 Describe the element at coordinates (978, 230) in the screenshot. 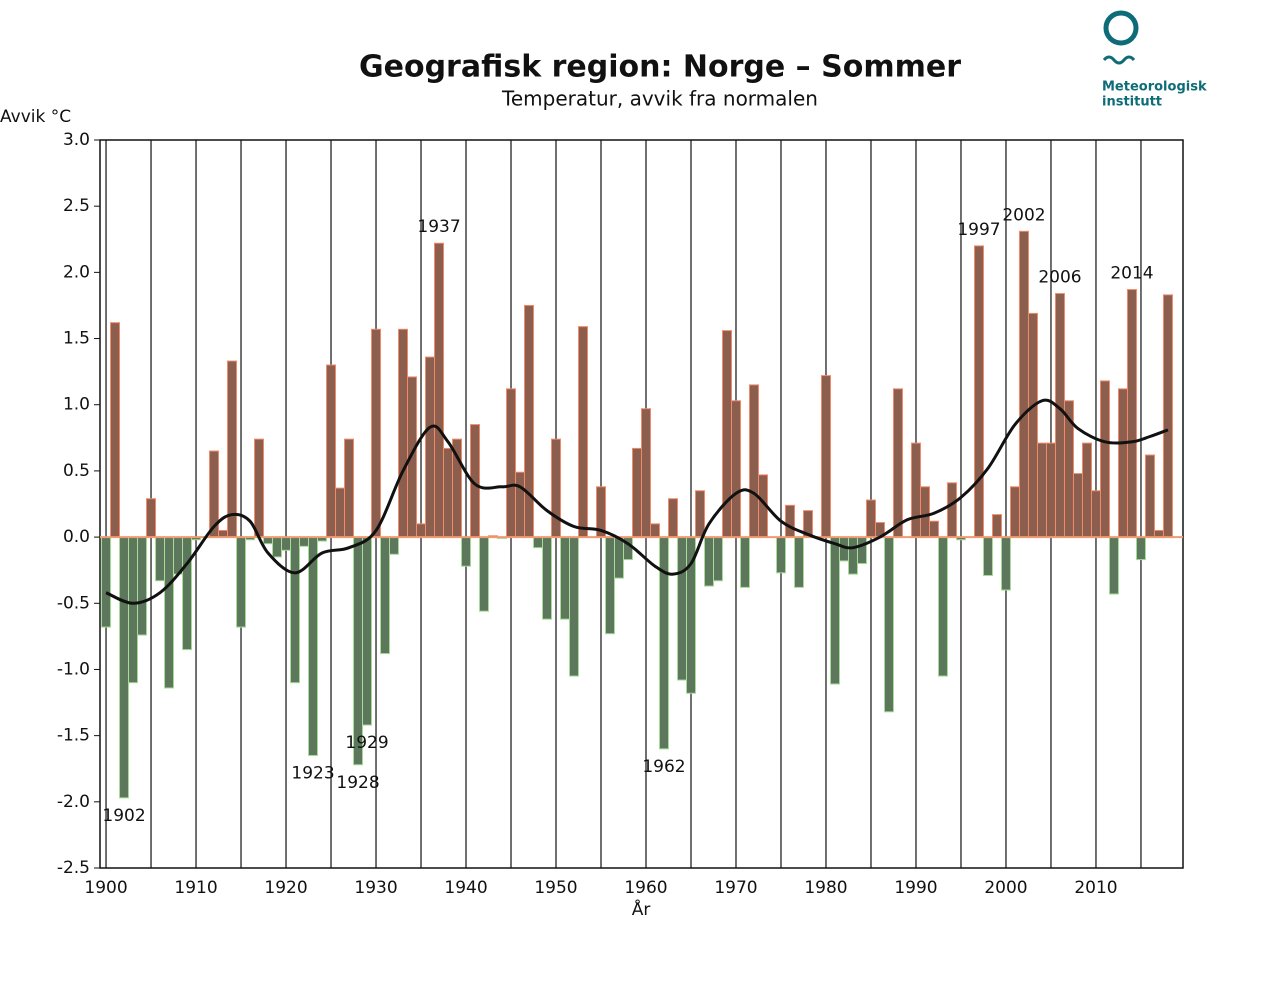

I see `annotation: 1997` at that location.